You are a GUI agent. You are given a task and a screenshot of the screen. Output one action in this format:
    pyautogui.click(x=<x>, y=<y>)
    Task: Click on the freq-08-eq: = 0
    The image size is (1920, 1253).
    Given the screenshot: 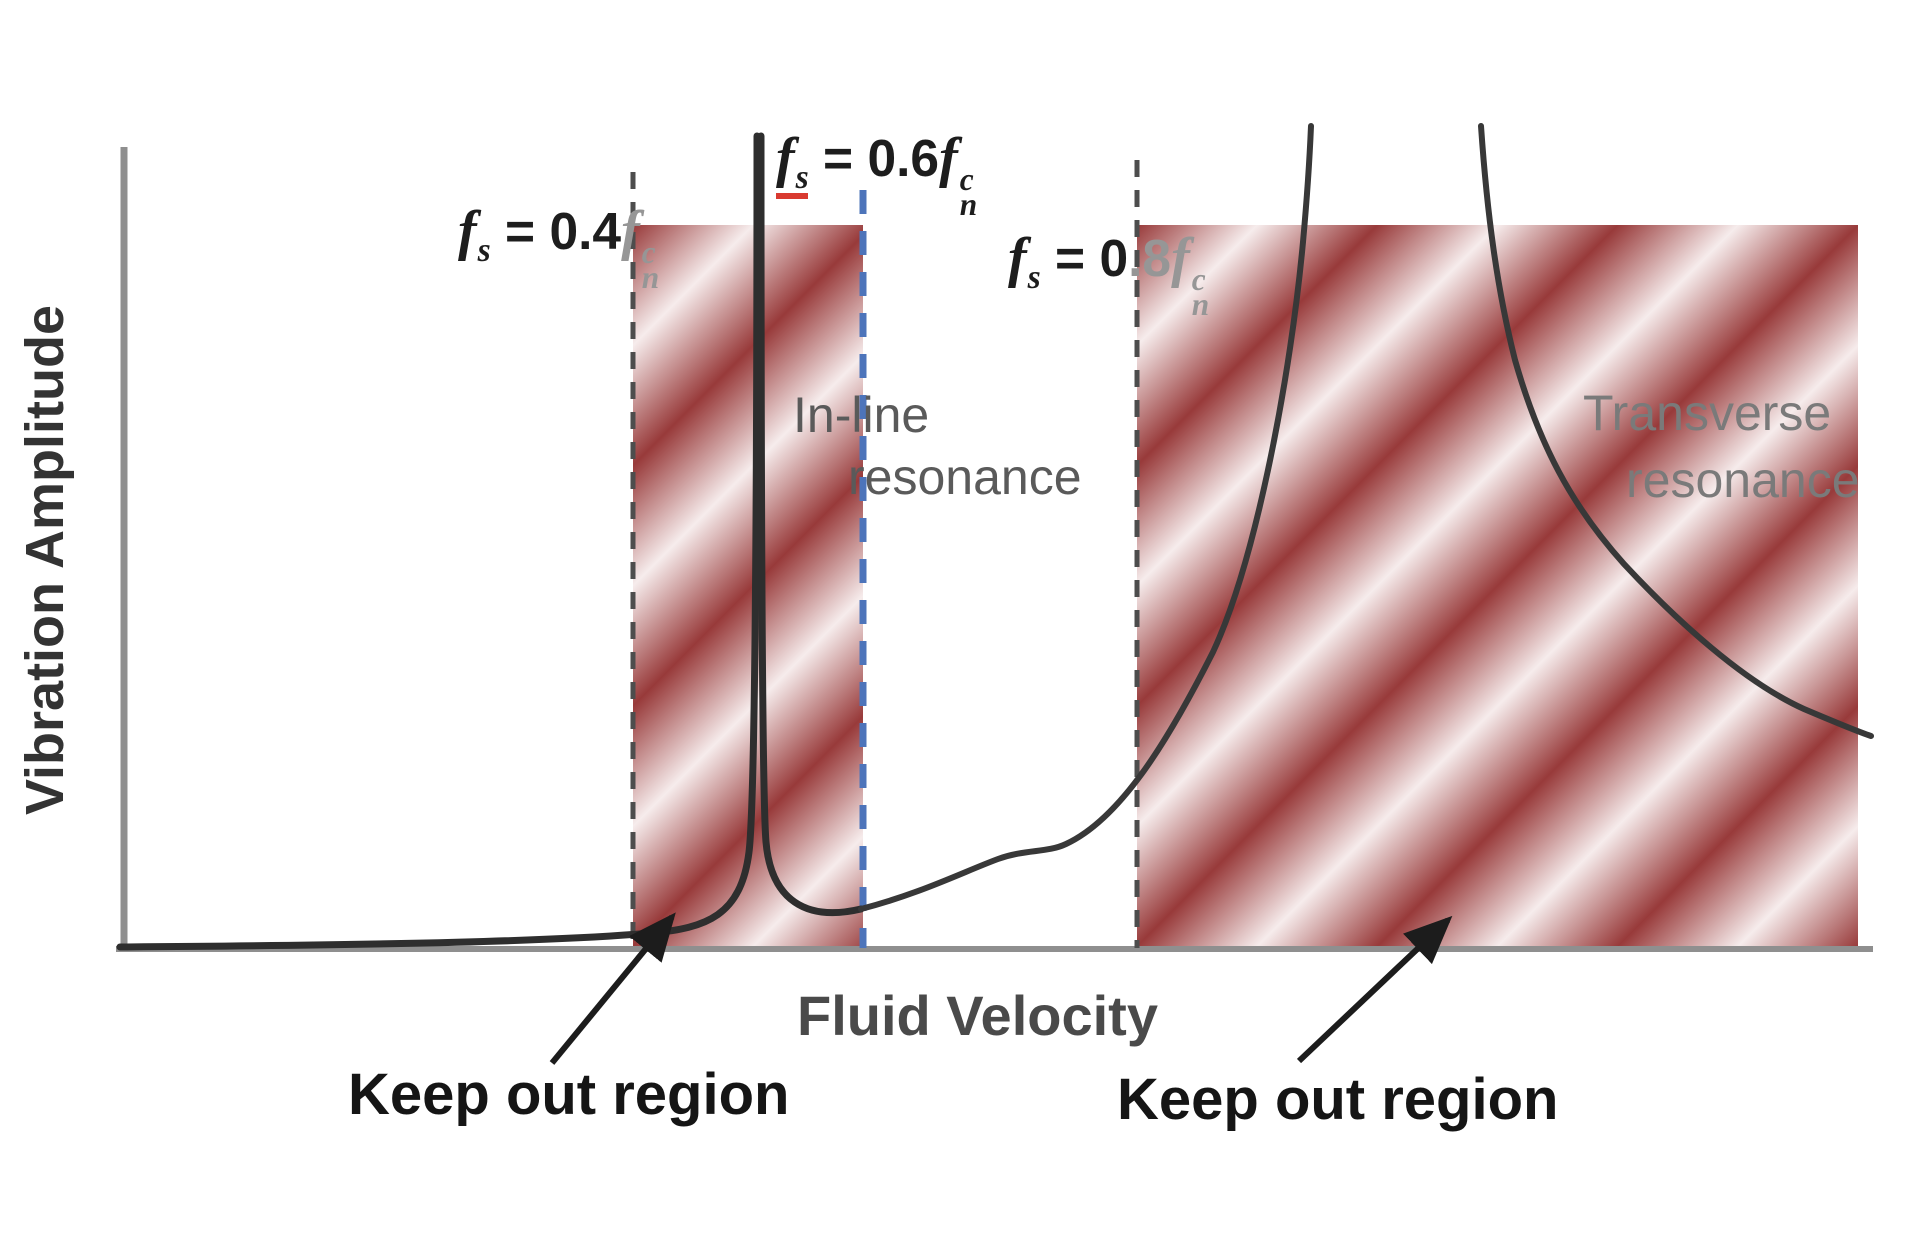 What is the action you would take?
    pyautogui.click(x=1084, y=258)
    